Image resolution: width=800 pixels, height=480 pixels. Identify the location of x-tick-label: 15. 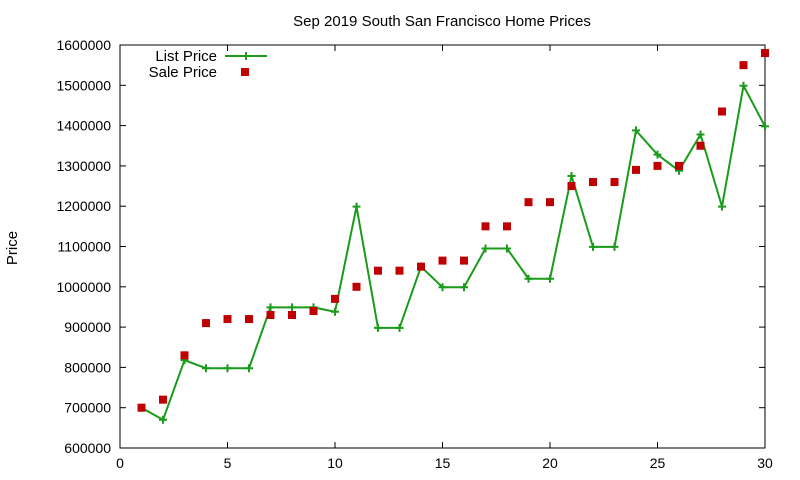
(443, 463).